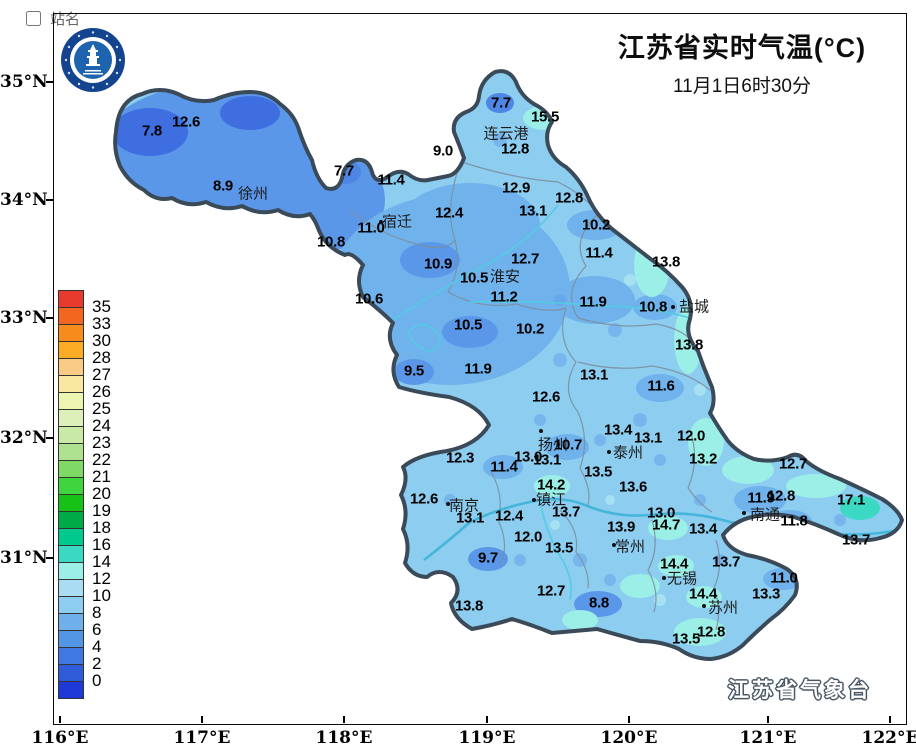 This screenshot has height=756, width=916. I want to click on page-title: 江苏省实时气温(°C), so click(742, 48).